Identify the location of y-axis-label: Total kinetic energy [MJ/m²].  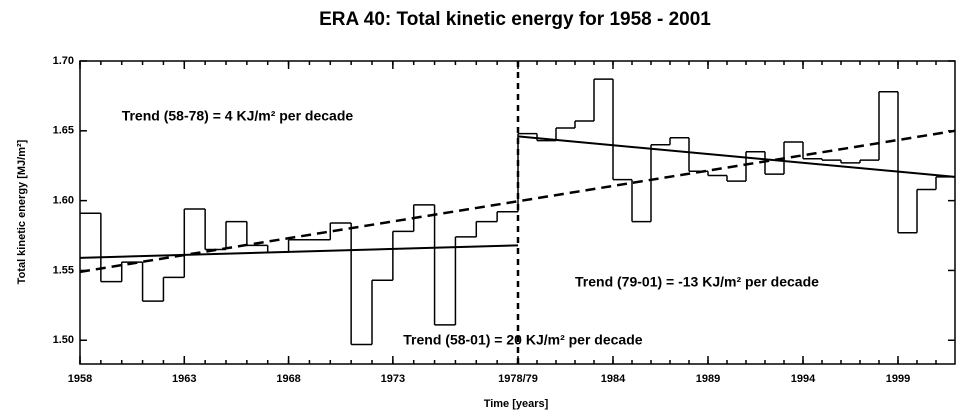
(22, 211).